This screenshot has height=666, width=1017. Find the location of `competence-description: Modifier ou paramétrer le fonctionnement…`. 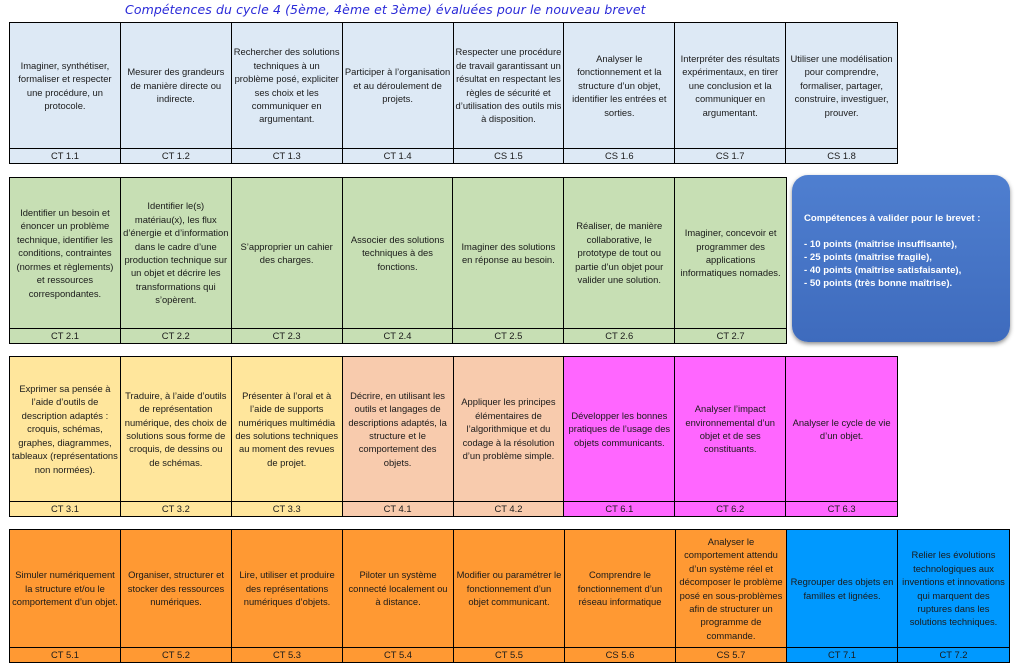

competence-description: Modifier ou paramétrer le fonctionnement… is located at coordinates (509, 588).